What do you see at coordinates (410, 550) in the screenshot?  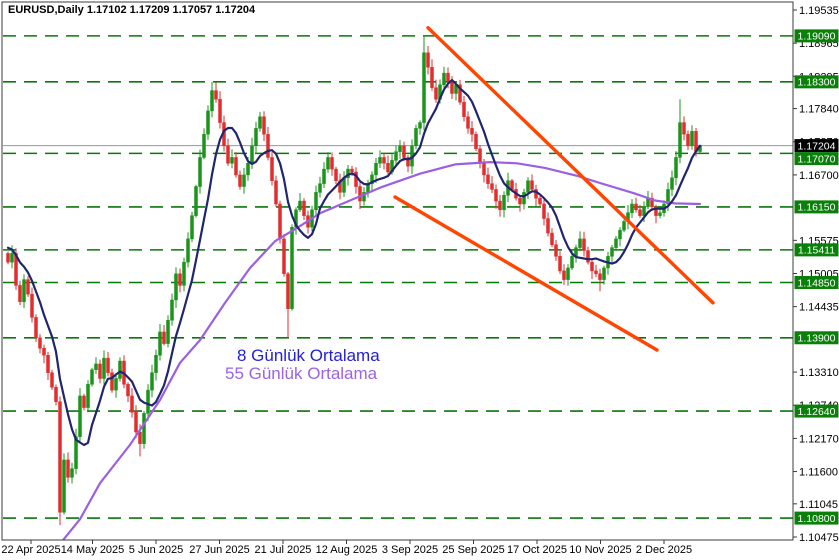 I see `date-tick-label: 3 Sep 2025` at bounding box center [410, 550].